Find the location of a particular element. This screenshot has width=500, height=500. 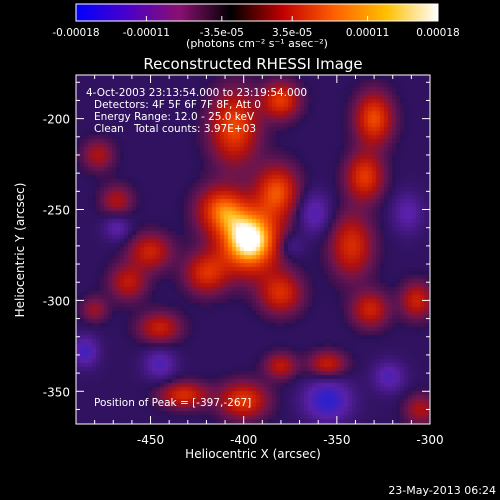

y-tick-label: -200 is located at coordinates (56, 120).